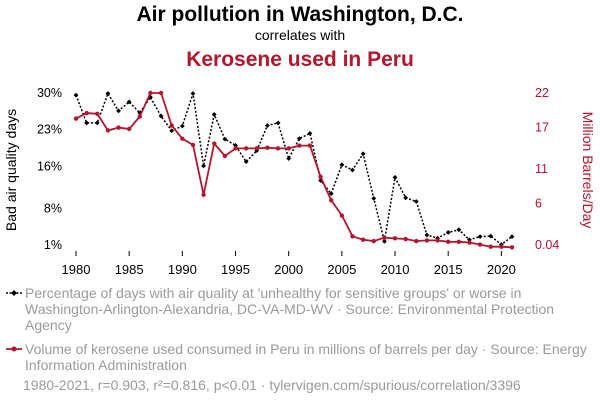 The width and height of the screenshot is (600, 408). What do you see at coordinates (542, 93) in the screenshot?
I see `right-tick-label: 22` at bounding box center [542, 93].